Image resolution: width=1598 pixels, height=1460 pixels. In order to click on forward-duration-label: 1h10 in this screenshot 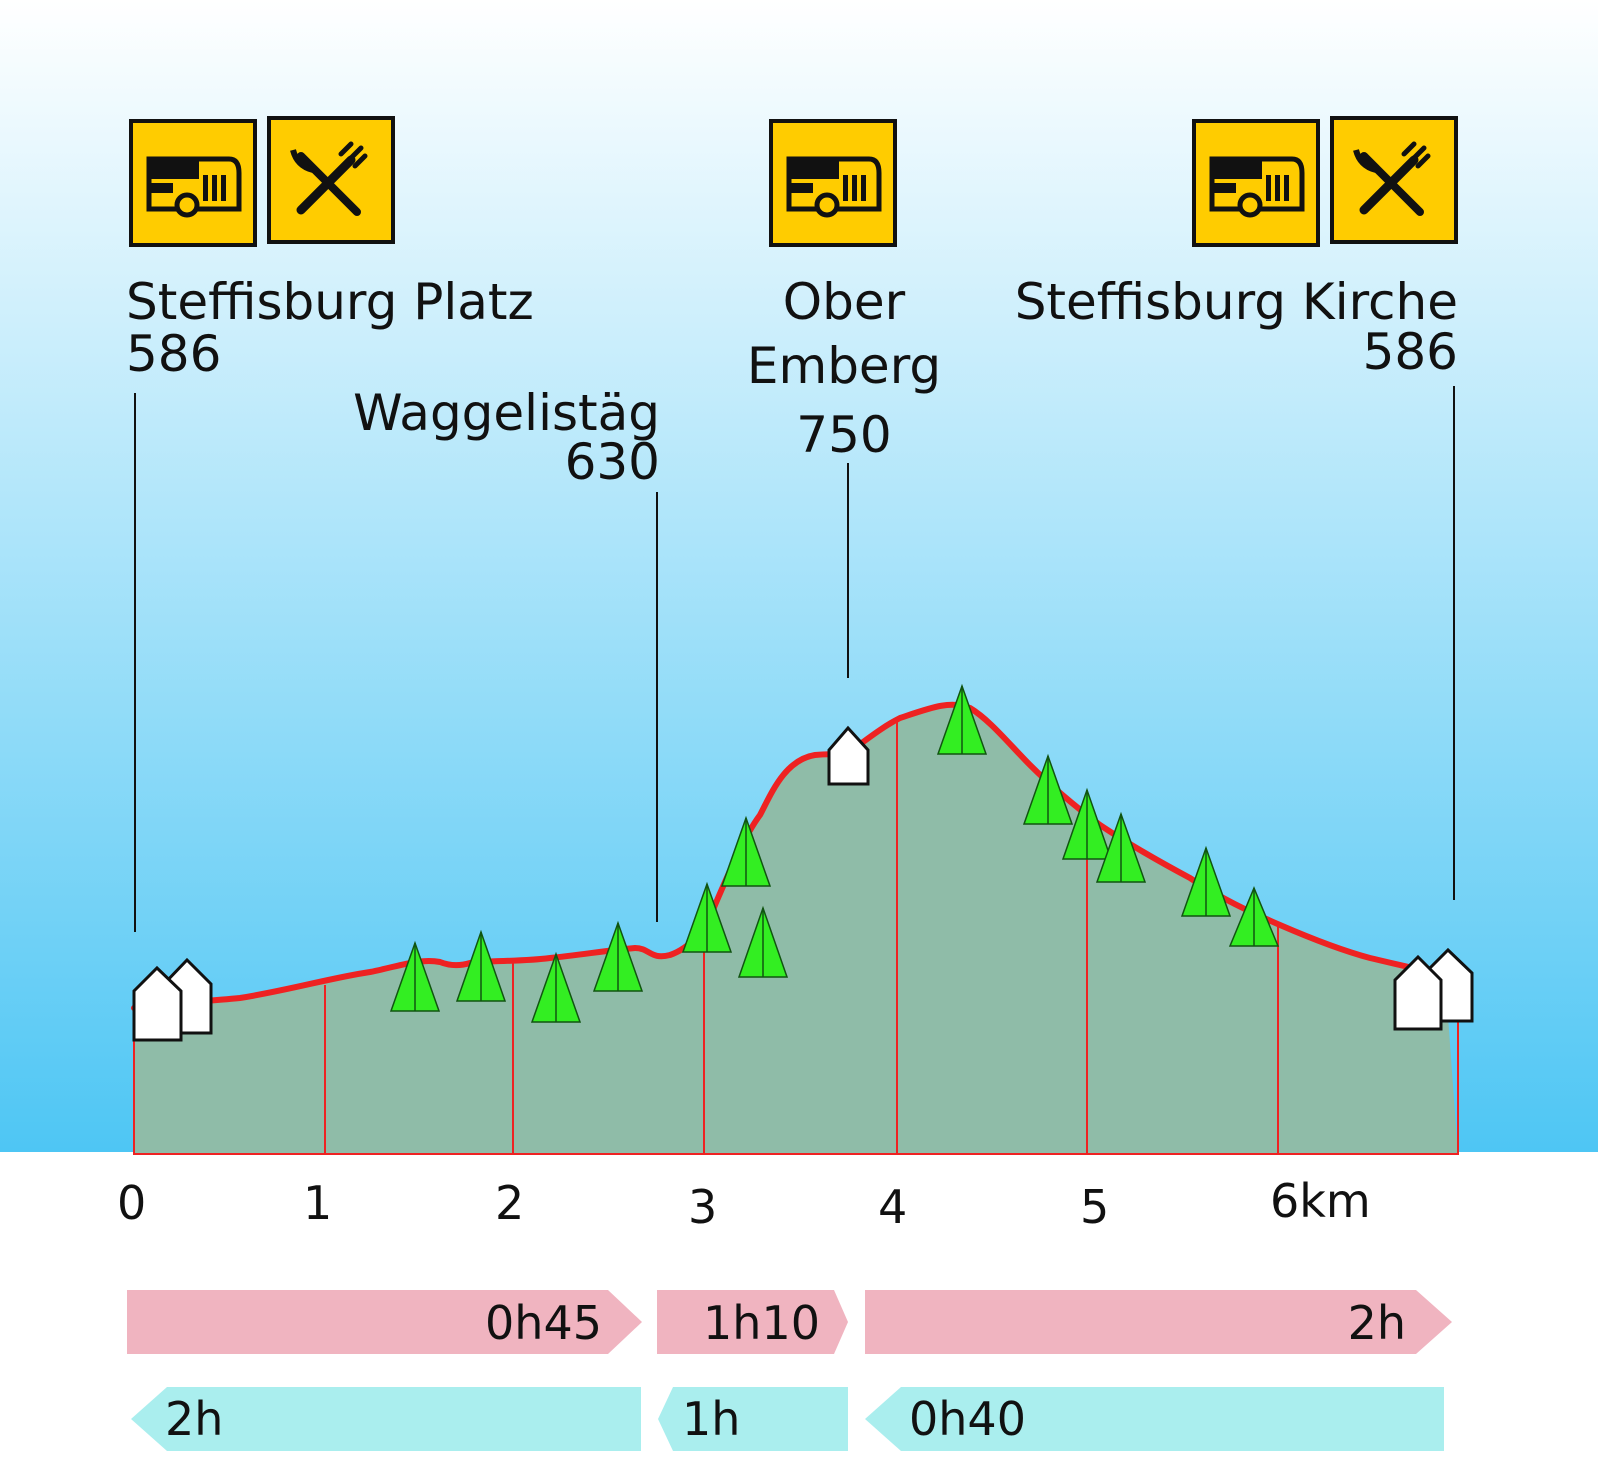, I will do `click(761, 1323)`.